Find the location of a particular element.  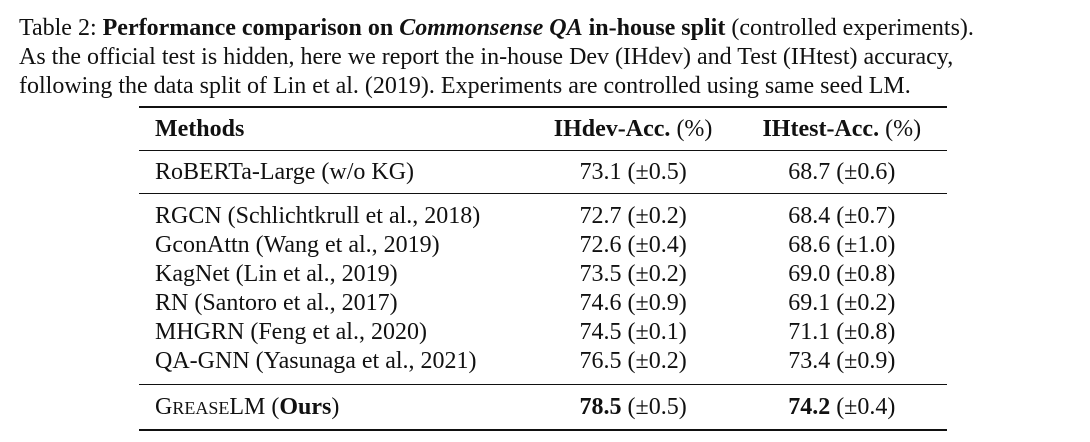

header-ihtest: IHtest-Acc. (%) is located at coordinates (842, 128).